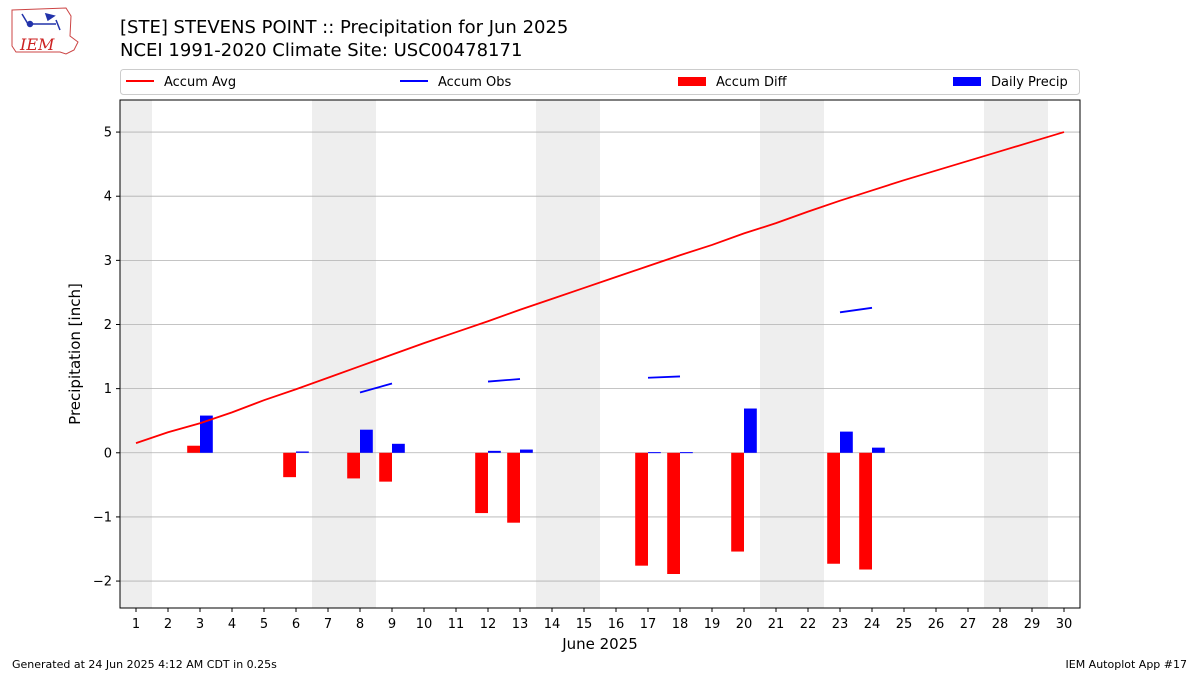 Image resolution: width=1200 pixels, height=675 pixels. I want to click on x-tick-label: 19, so click(712, 624).